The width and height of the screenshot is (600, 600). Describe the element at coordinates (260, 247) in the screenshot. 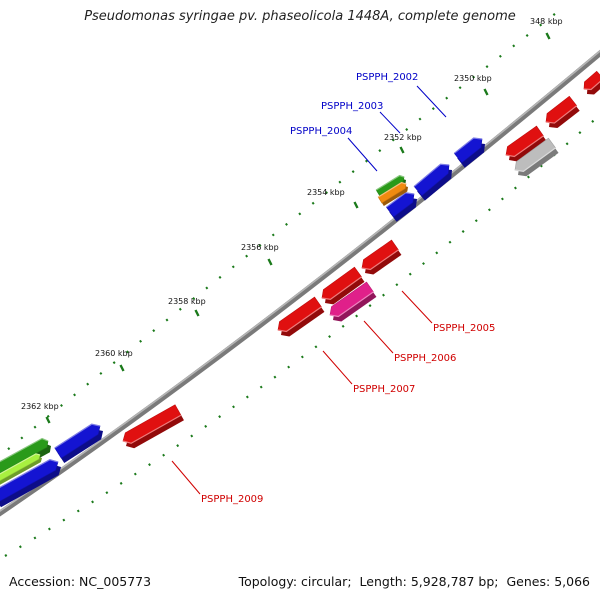

I see `tick-label: 2356 kbp` at that location.